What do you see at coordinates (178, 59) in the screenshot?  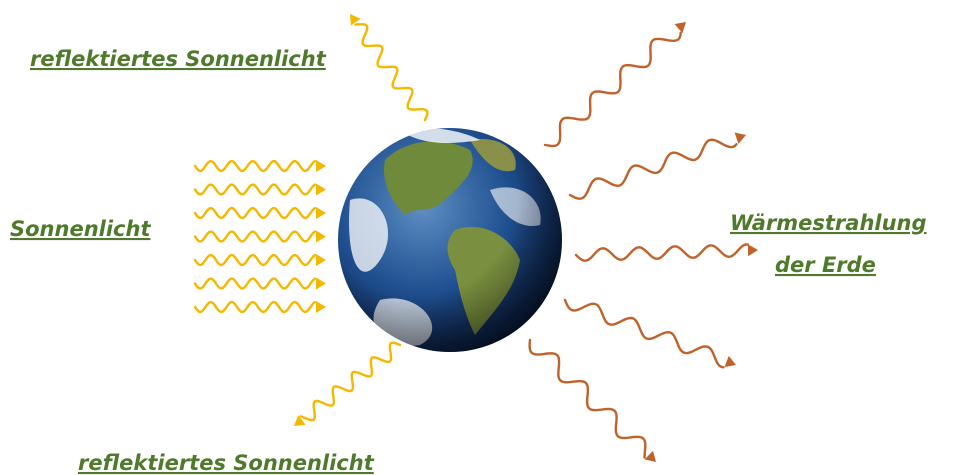 I see `label-reflected-top: reflektiertes Sonnenlicht` at bounding box center [178, 59].